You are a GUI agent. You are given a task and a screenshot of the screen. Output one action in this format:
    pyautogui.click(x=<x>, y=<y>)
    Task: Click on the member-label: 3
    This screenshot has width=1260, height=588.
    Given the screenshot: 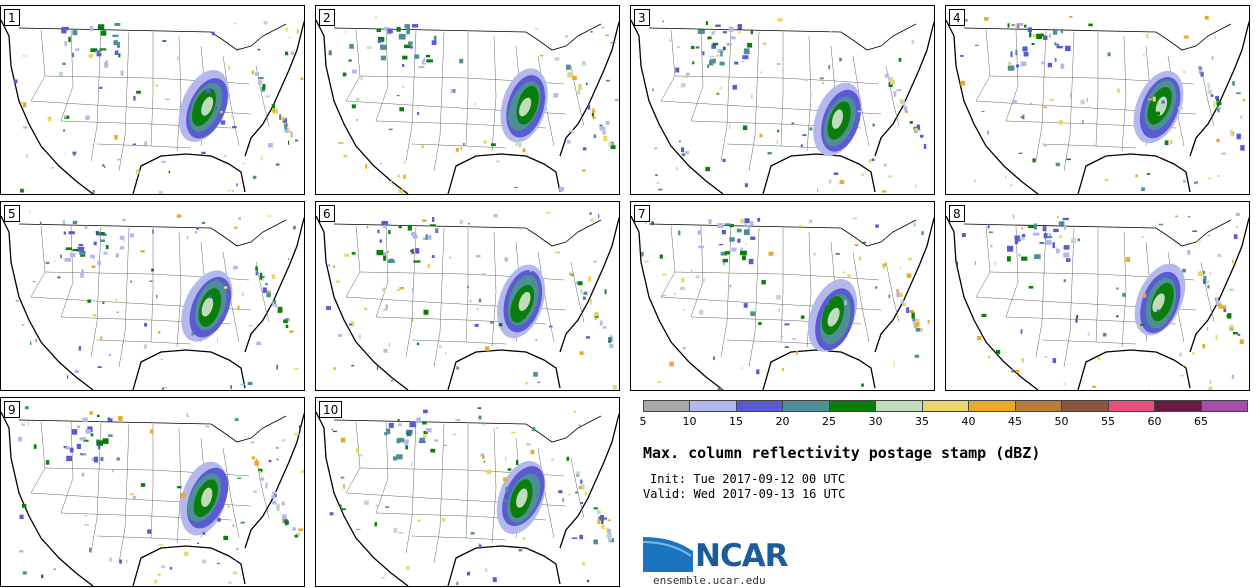 What is the action you would take?
    pyautogui.click(x=642, y=17)
    